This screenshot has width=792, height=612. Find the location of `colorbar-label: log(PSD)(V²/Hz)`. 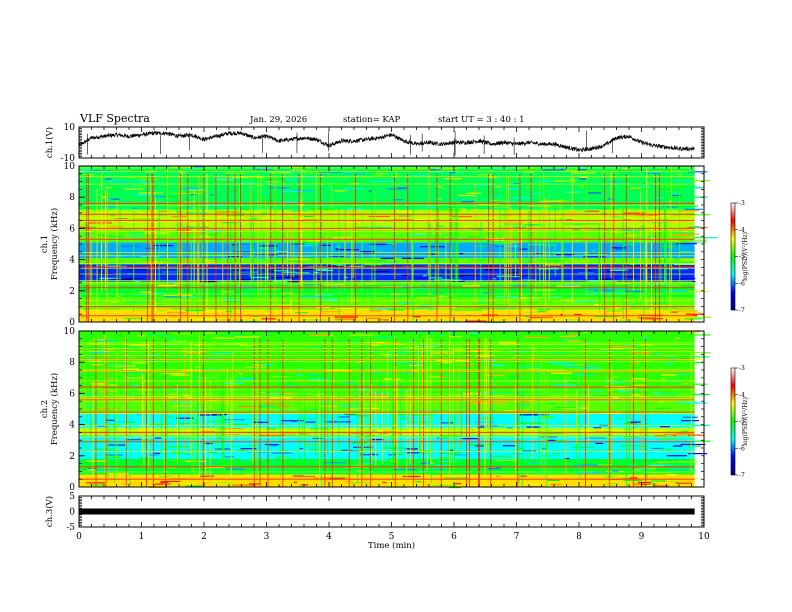

colorbar-label: log(PSD)(V²/Hz) is located at coordinates (745, 256).